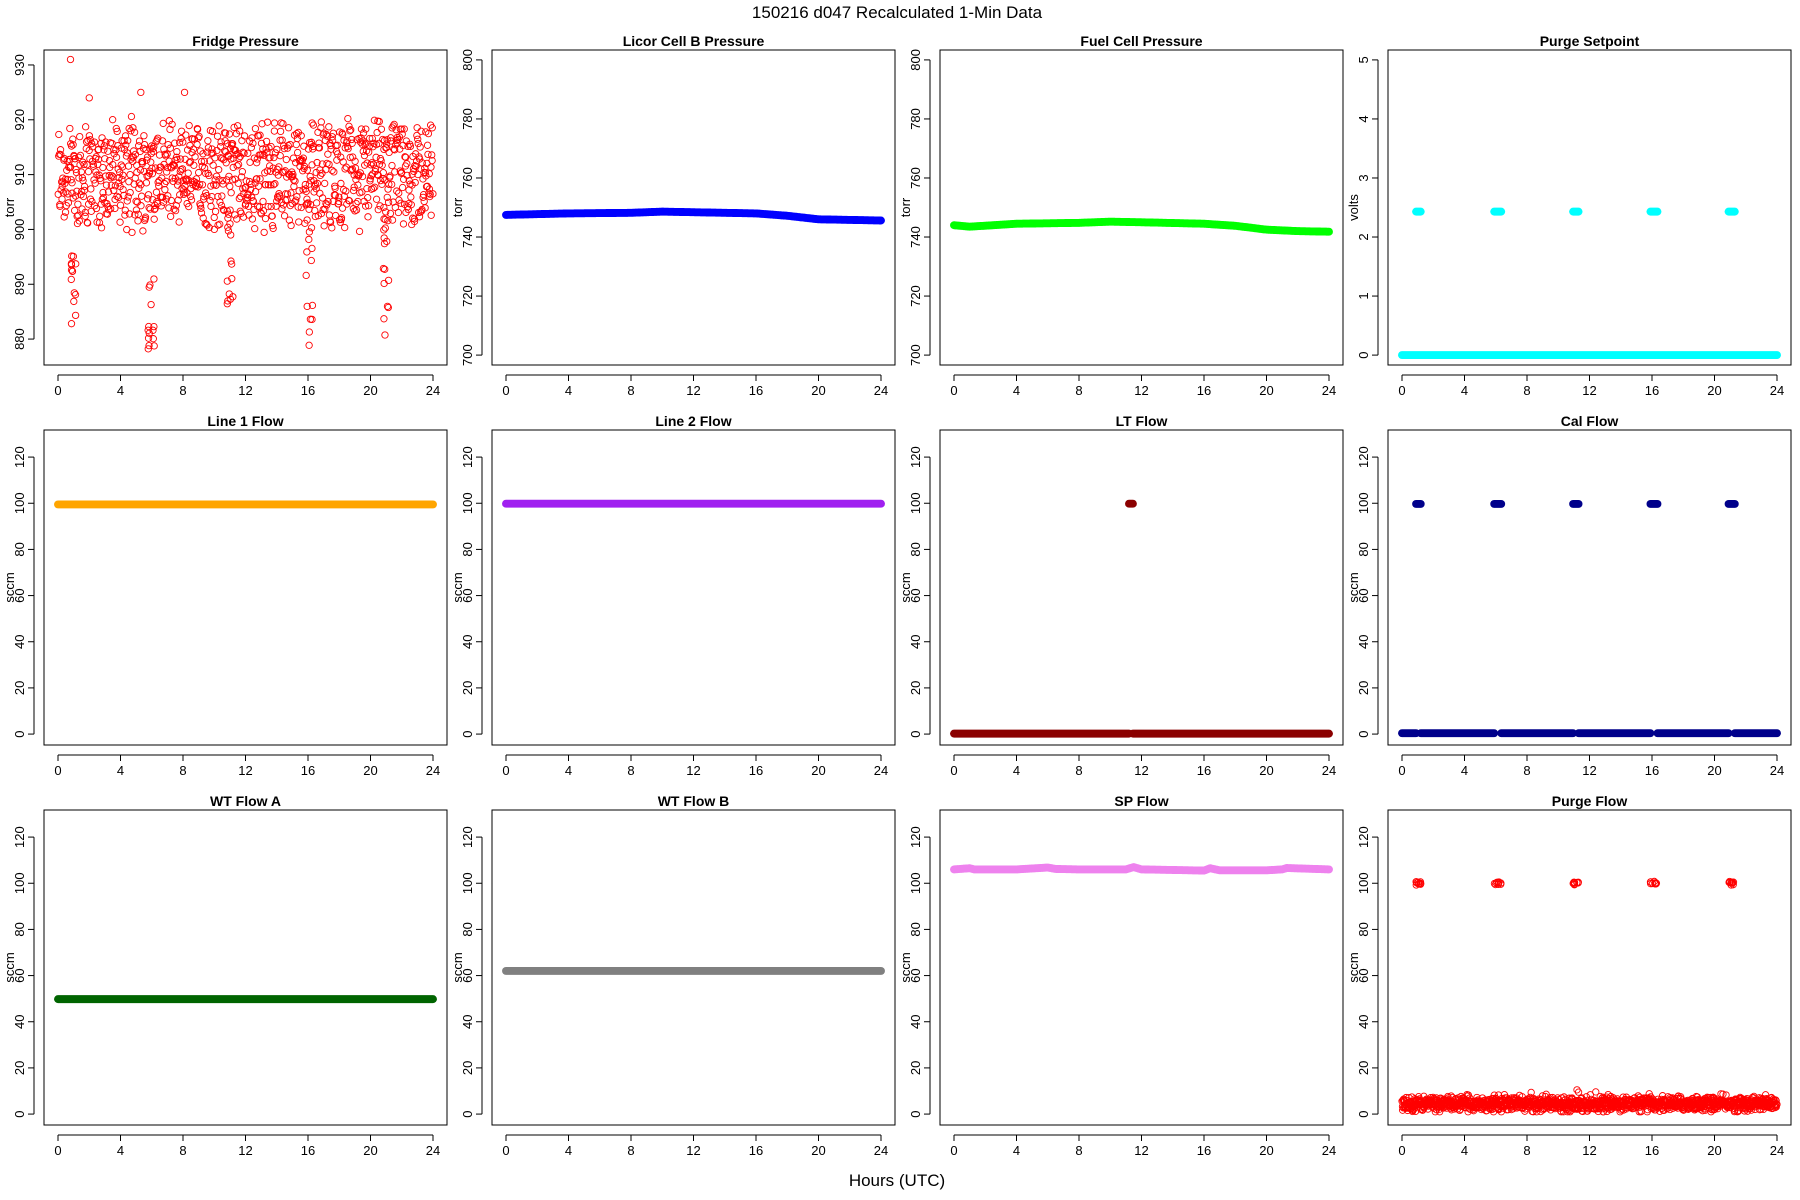 Image resolution: width=1800 pixels, height=1200 pixels. I want to click on y-tick-label: 0, so click(1363, 733).